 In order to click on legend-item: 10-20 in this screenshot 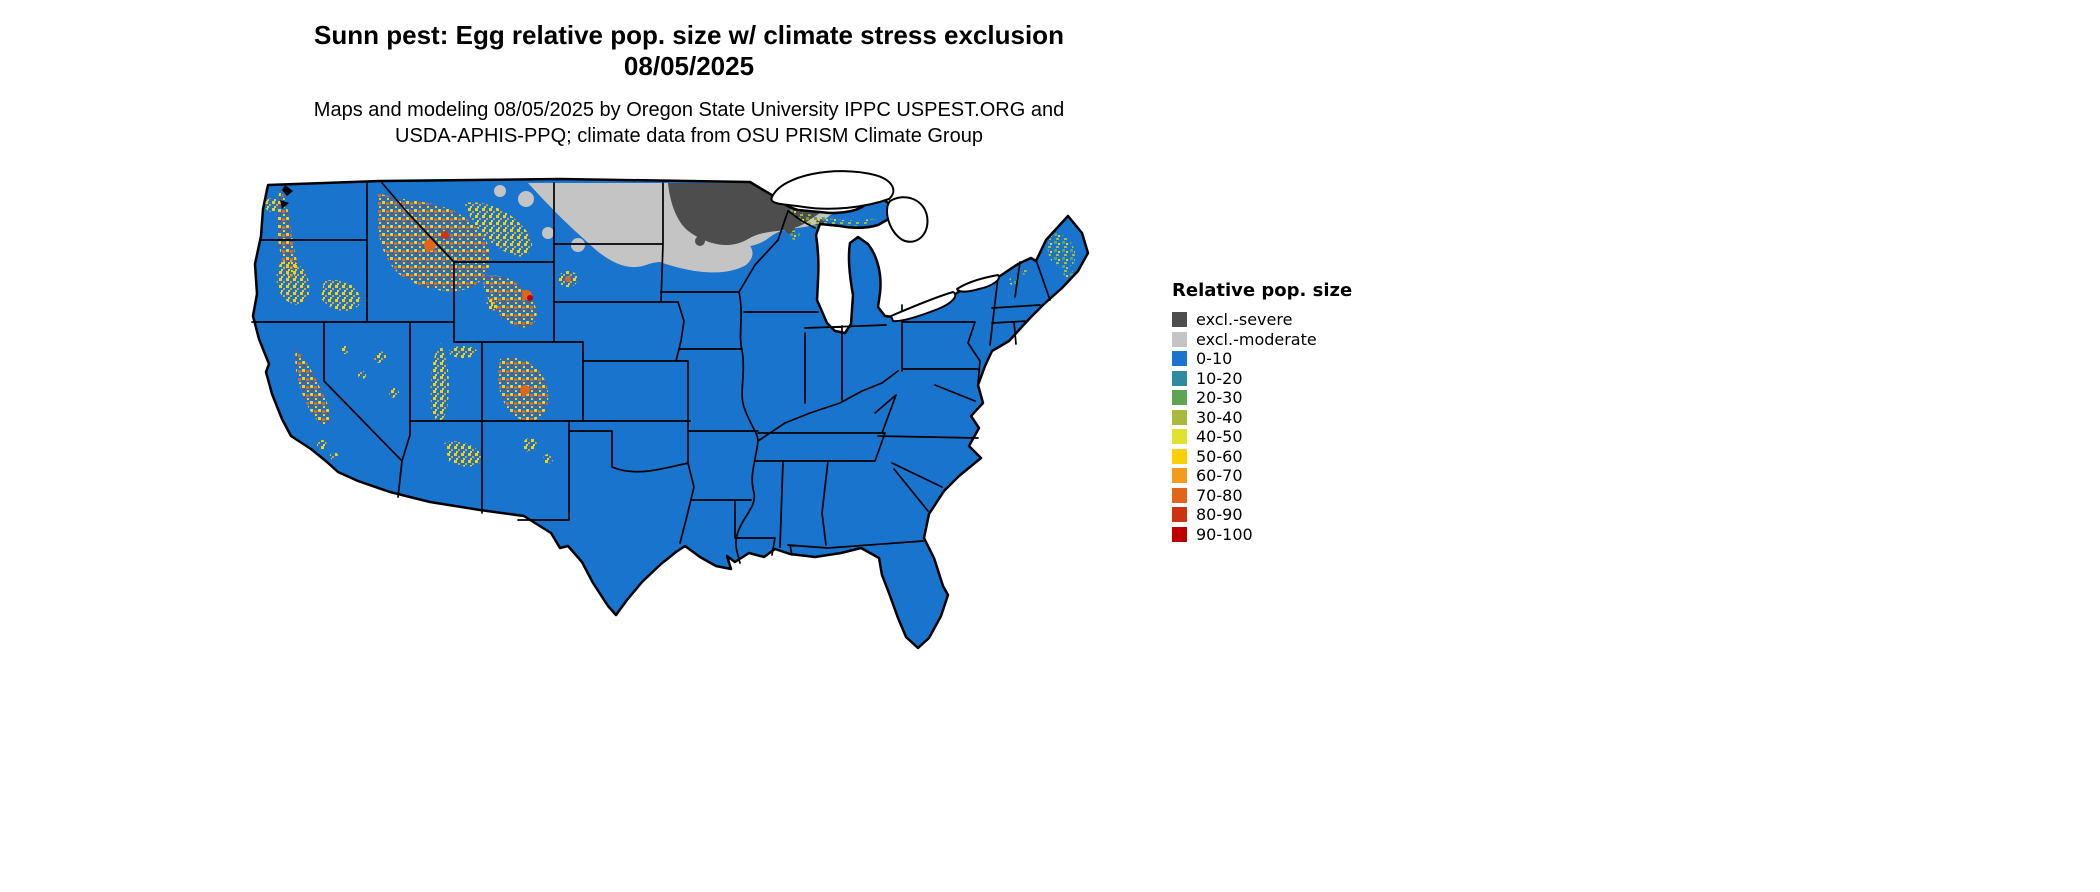, I will do `click(1262, 379)`.